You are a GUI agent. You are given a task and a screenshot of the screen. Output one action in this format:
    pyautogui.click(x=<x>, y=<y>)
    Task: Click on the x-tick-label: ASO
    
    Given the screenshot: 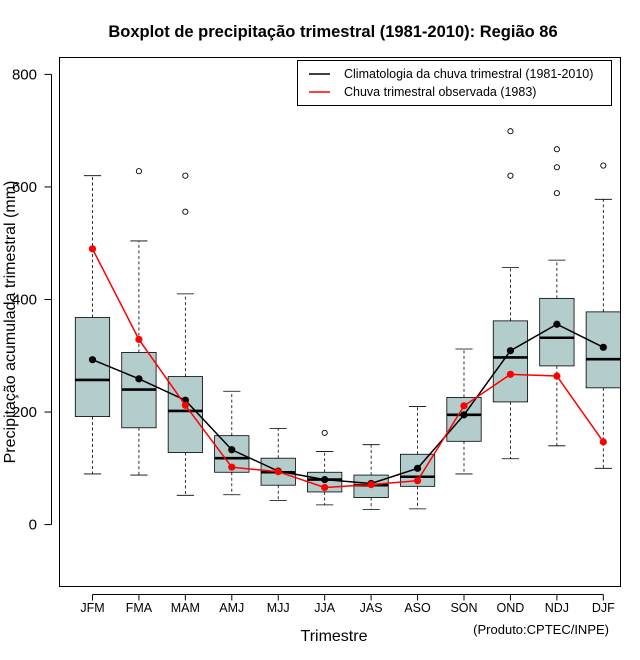 What is the action you would take?
    pyautogui.click(x=417, y=608)
    